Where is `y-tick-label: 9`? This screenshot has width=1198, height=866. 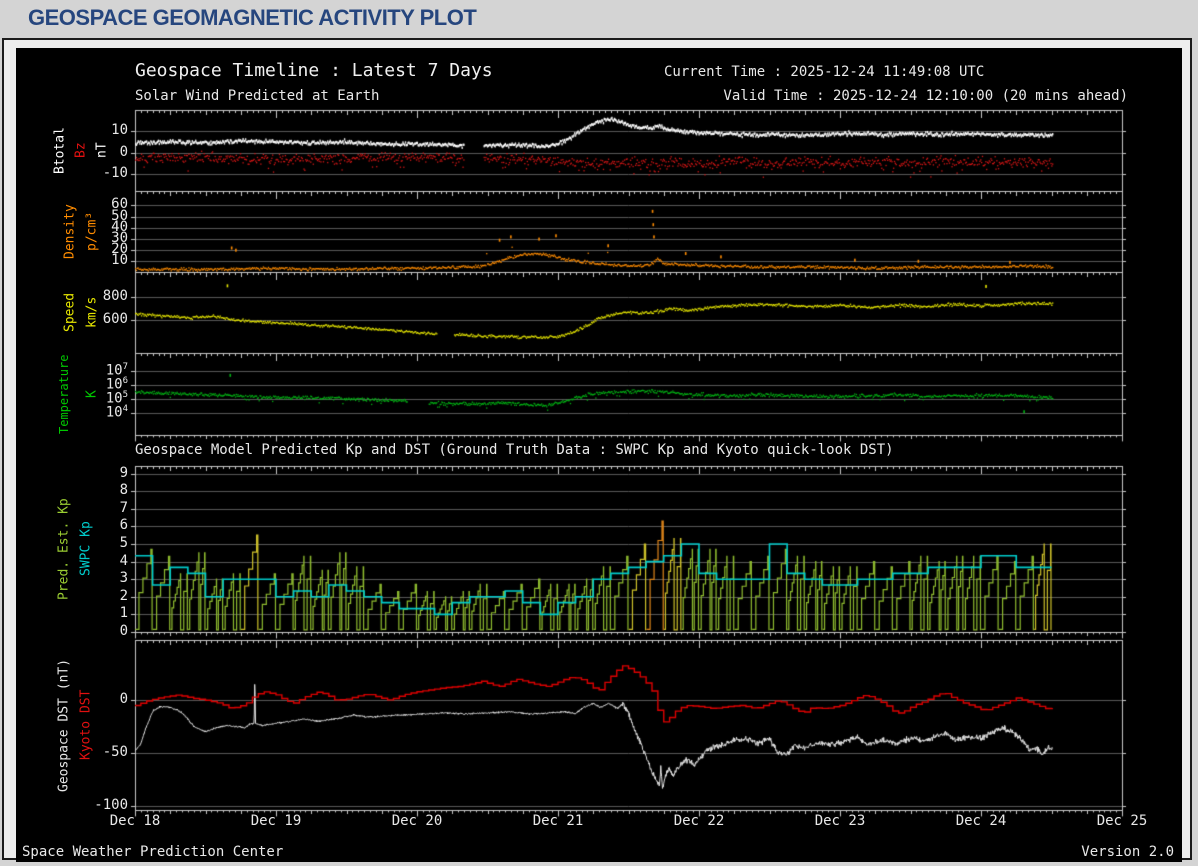
y-tick-label: 9 is located at coordinates (123, 472).